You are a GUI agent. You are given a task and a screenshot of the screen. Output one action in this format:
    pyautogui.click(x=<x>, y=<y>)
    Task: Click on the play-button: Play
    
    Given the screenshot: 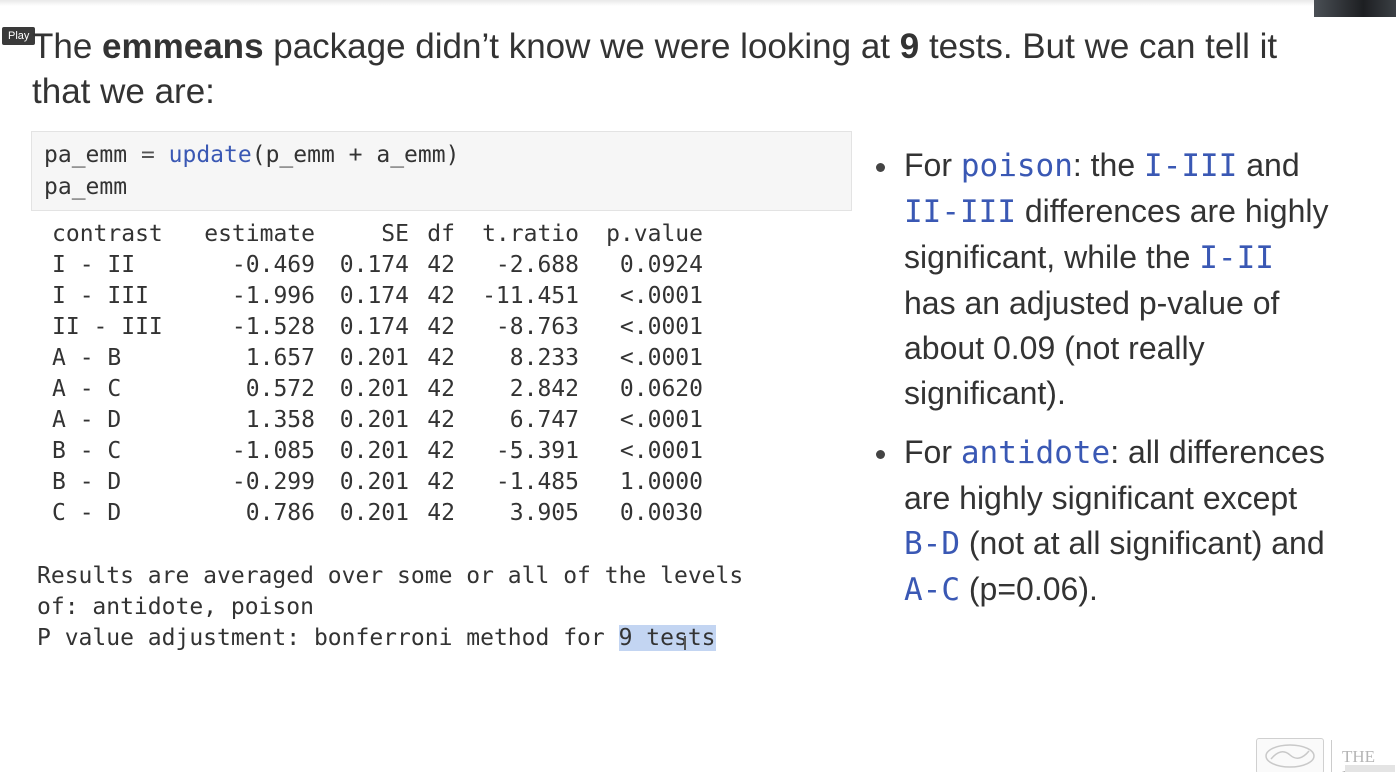 What is the action you would take?
    pyautogui.click(x=19, y=36)
    